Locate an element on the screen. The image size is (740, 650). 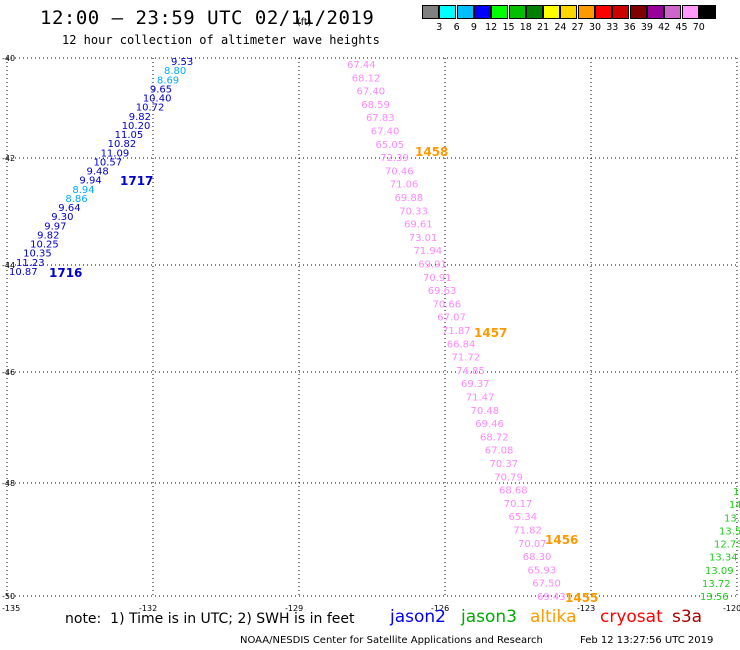
data-point-label: 71.72 is located at coordinates (466, 358).